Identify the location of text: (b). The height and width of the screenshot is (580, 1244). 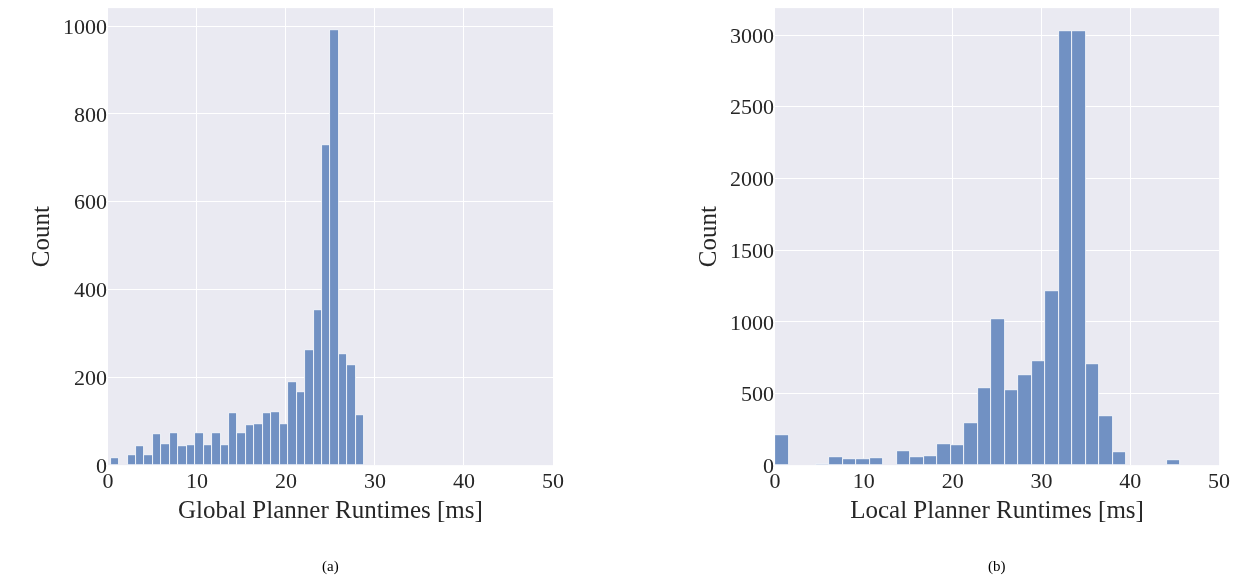
(997, 566).